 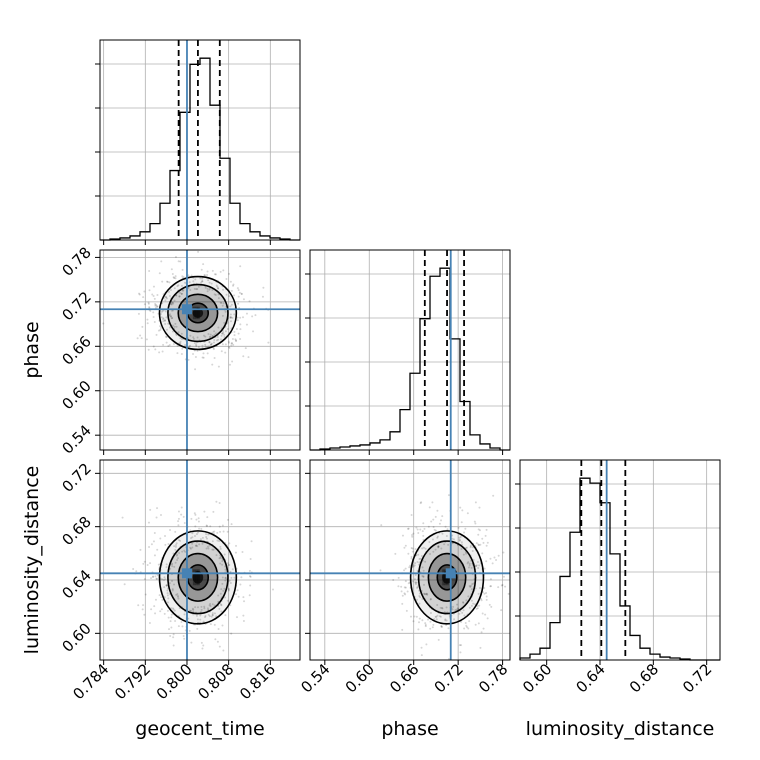 What do you see at coordinates (198, 313) in the screenshot?
I see `contour-line` at bounding box center [198, 313].